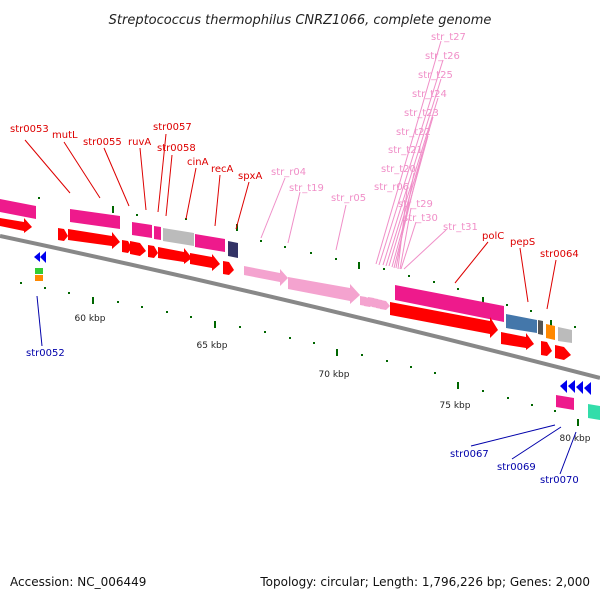  I want to click on label-str0070: str0070, so click(559, 480).